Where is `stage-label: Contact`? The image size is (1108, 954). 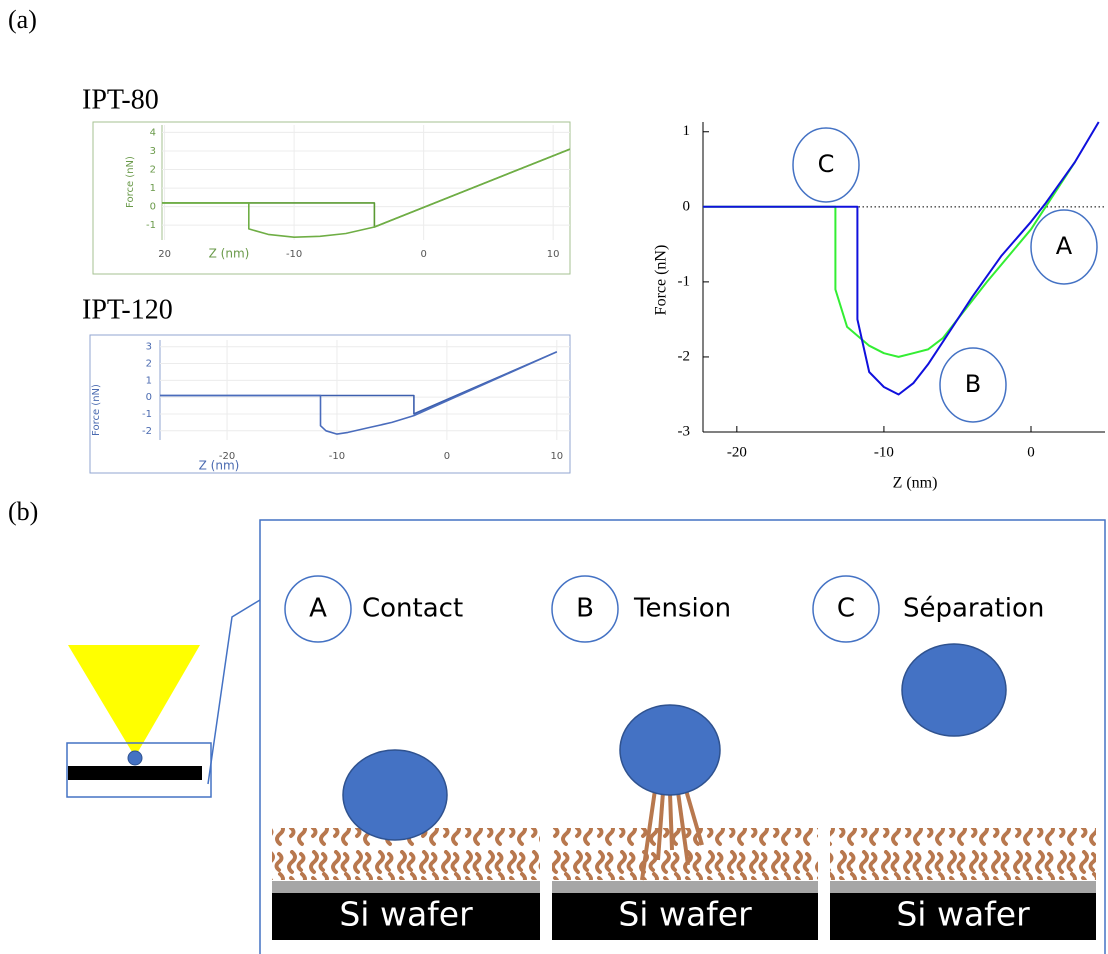 stage-label: Contact is located at coordinates (412, 609).